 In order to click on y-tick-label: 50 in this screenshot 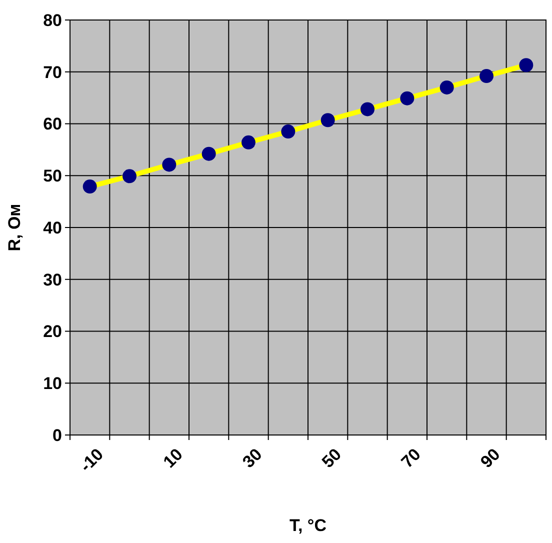, I will do `click(52, 176)`.